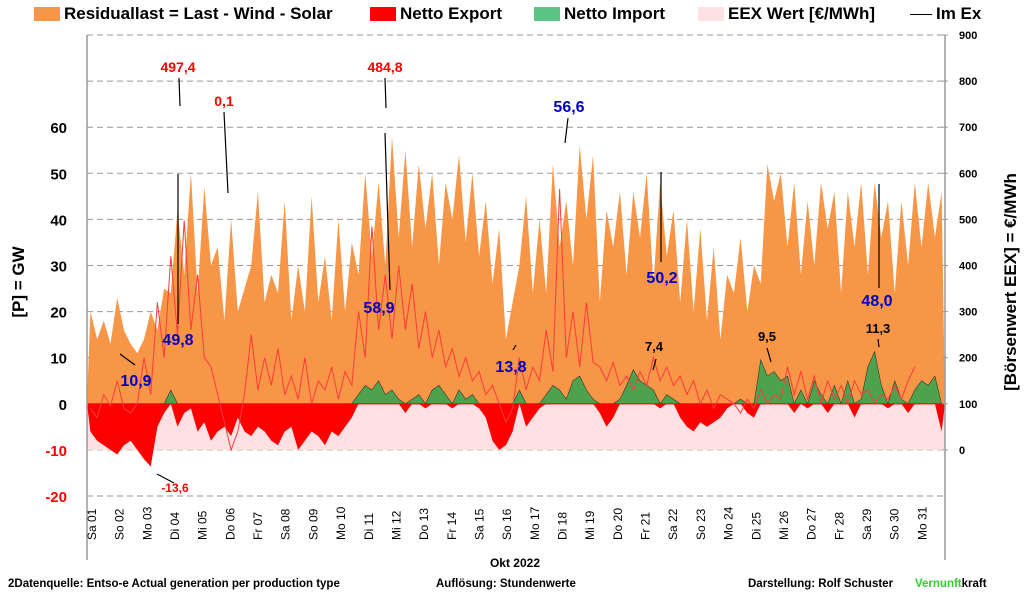  Describe the element at coordinates (895, 524) in the screenshot. I see `x-tick-label: So 30` at that location.